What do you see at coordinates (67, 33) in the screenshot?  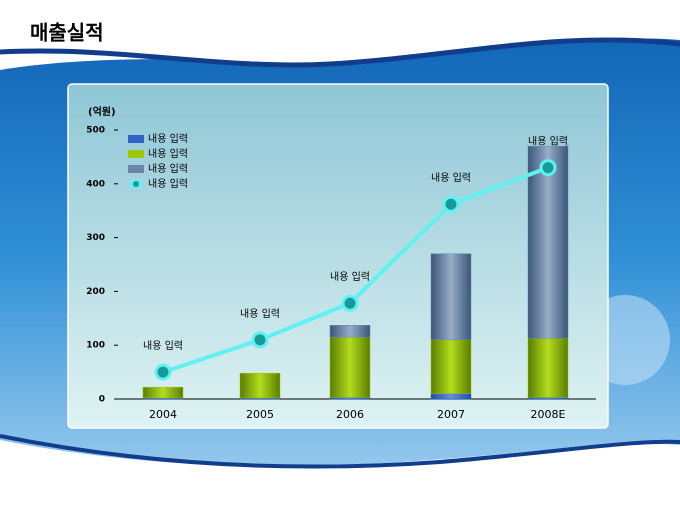 I see `slide-title: 매출실적` at bounding box center [67, 33].